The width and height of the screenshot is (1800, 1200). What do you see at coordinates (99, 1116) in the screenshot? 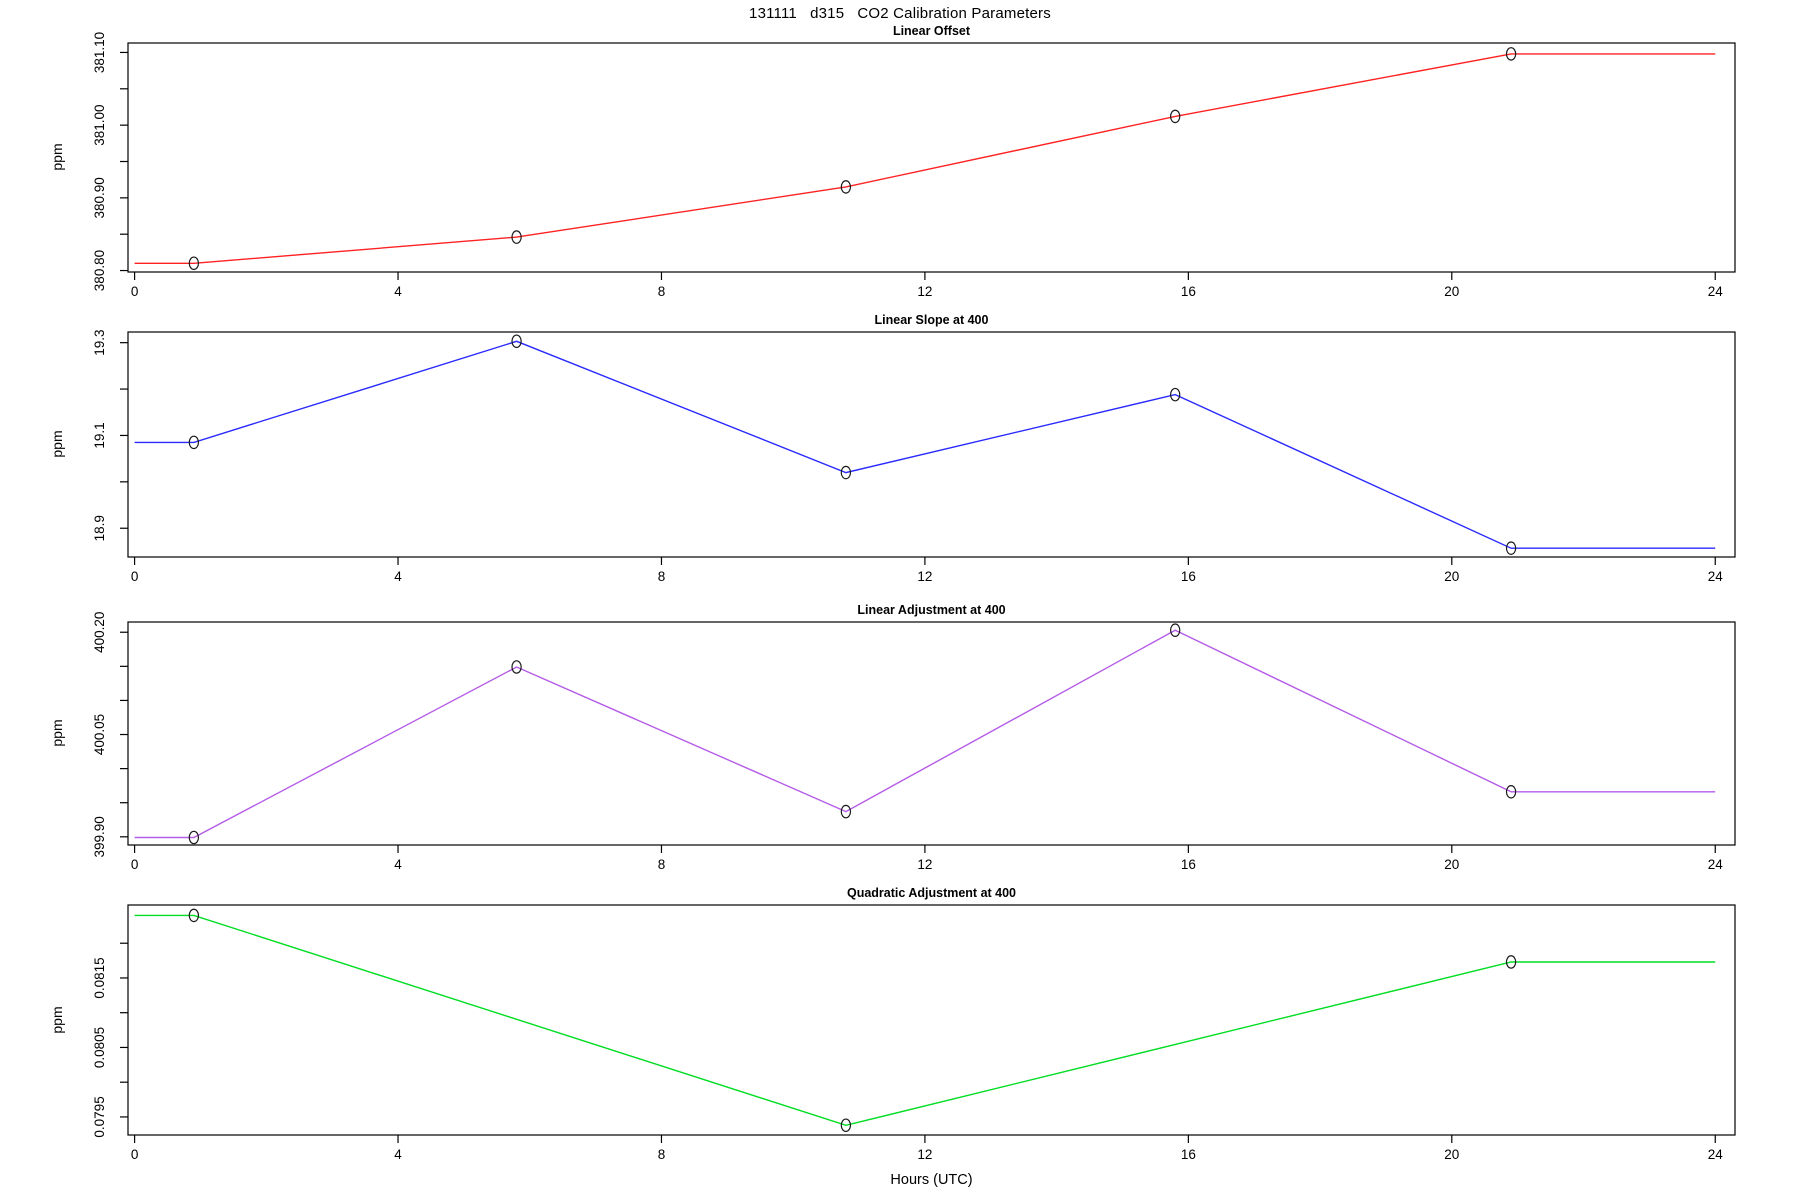
I see `y-tick-label: 0.0795` at bounding box center [99, 1116].